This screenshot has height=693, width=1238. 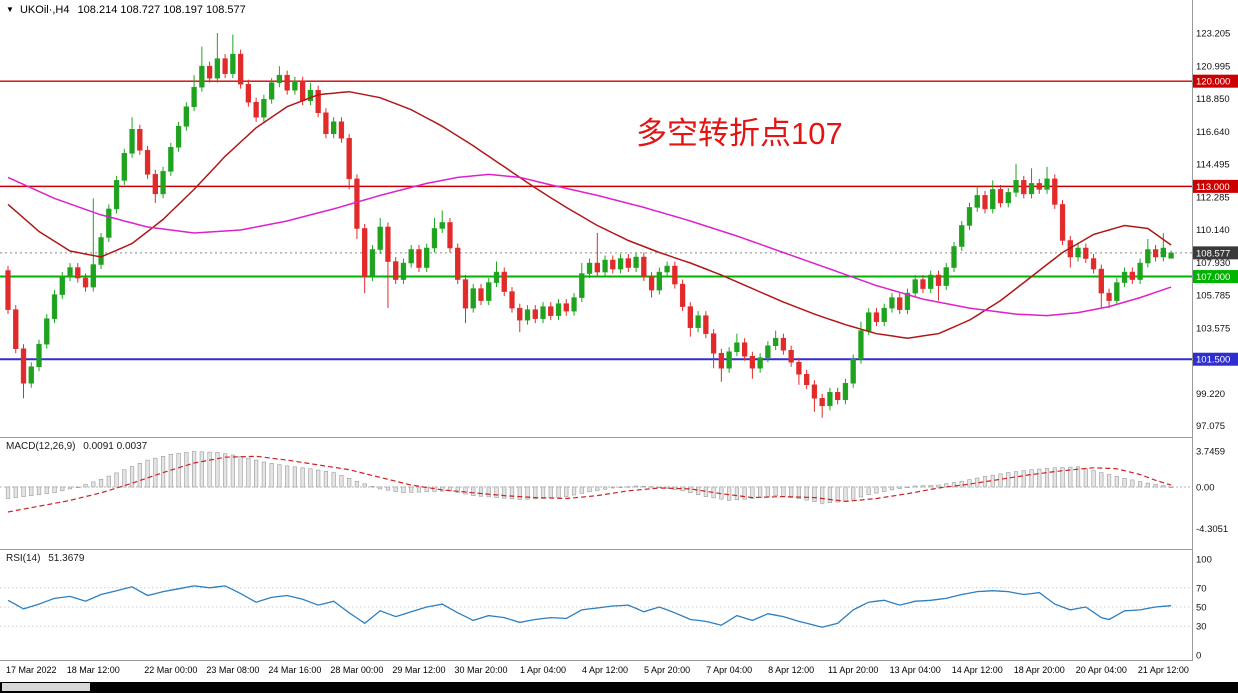 I want to click on time-axis-label: 8 Apr 12:00, so click(x=791, y=670).